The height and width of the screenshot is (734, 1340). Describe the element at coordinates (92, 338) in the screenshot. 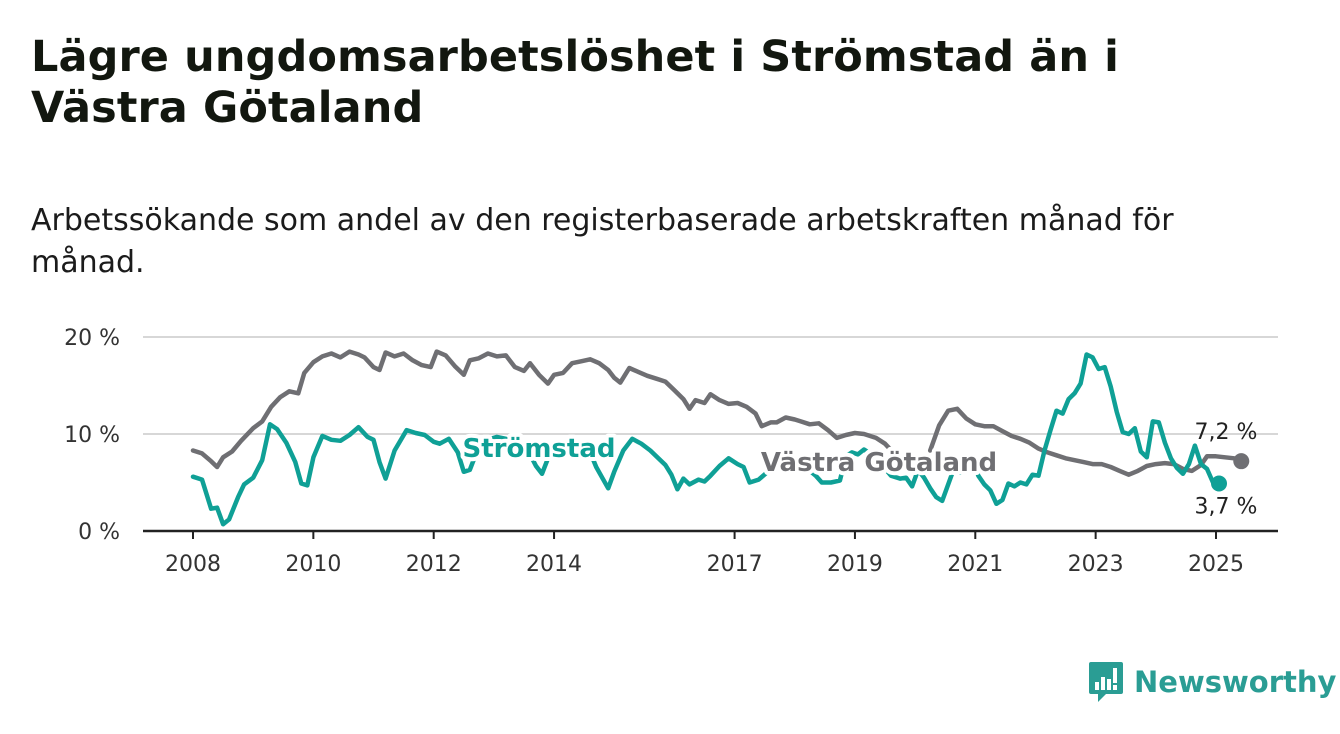

I see `y-tick-label: 20 %` at that location.